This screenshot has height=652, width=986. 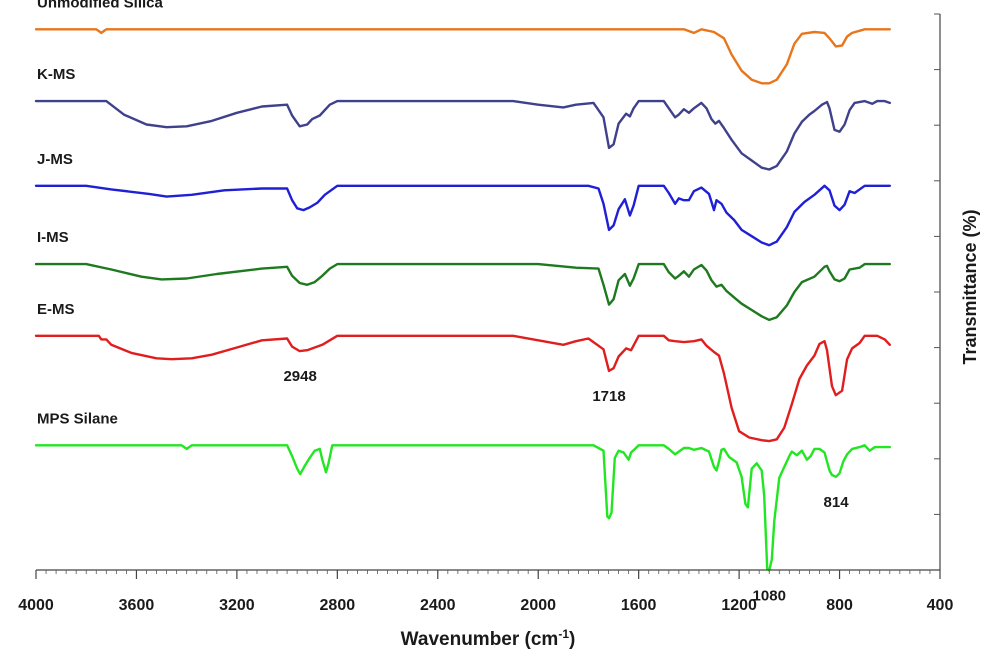 What do you see at coordinates (639, 605) in the screenshot?
I see `x-tick-label: 1600` at bounding box center [639, 605].